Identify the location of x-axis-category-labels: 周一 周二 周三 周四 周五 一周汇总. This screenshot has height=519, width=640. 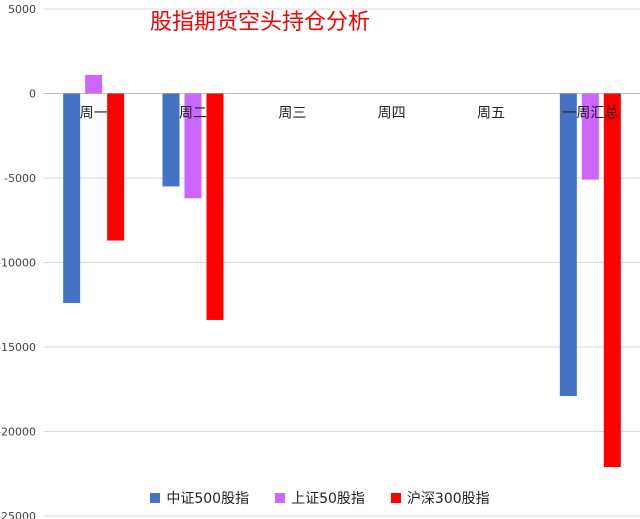
(349, 114).